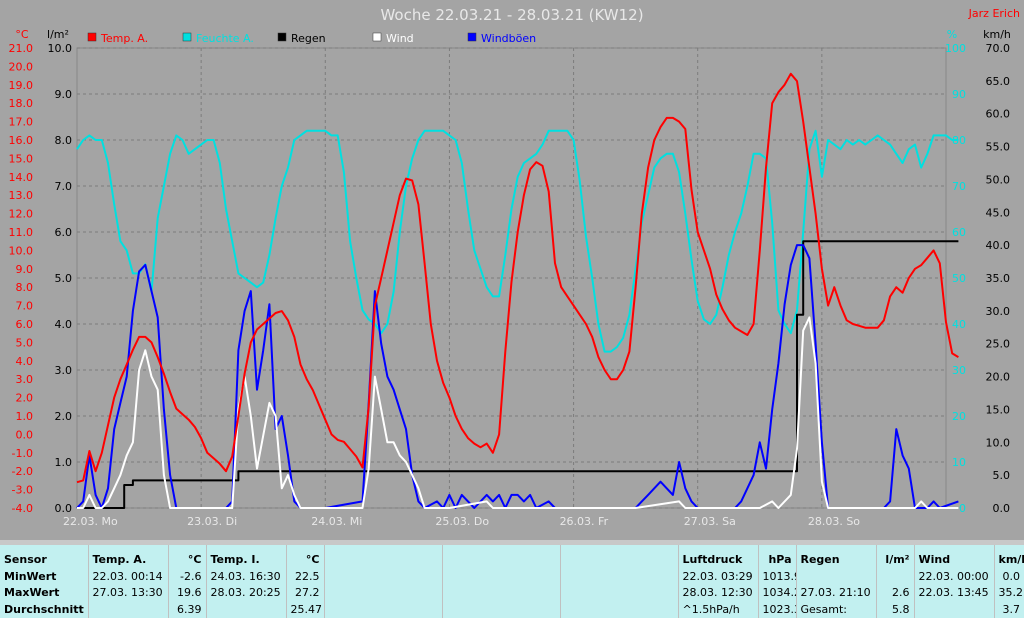 Image resolution: width=1024 pixels, height=618 pixels. I want to click on day-tick-label: 25.03. Do, so click(462, 521).